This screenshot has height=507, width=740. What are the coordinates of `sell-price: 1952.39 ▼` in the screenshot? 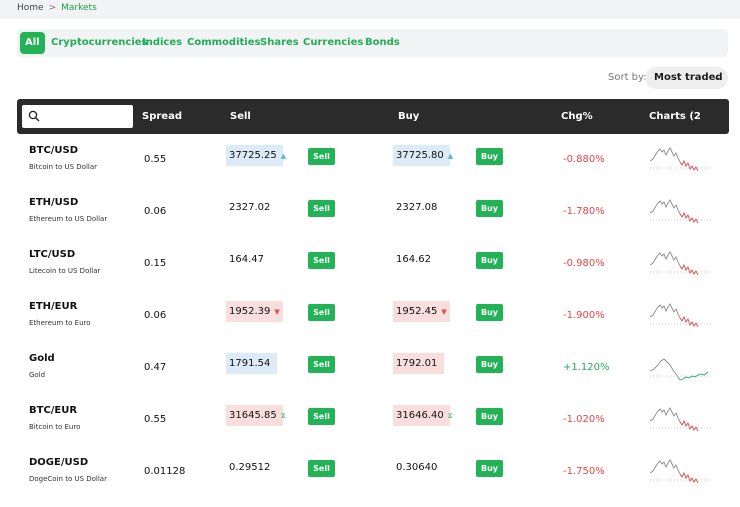 It's located at (254, 311).